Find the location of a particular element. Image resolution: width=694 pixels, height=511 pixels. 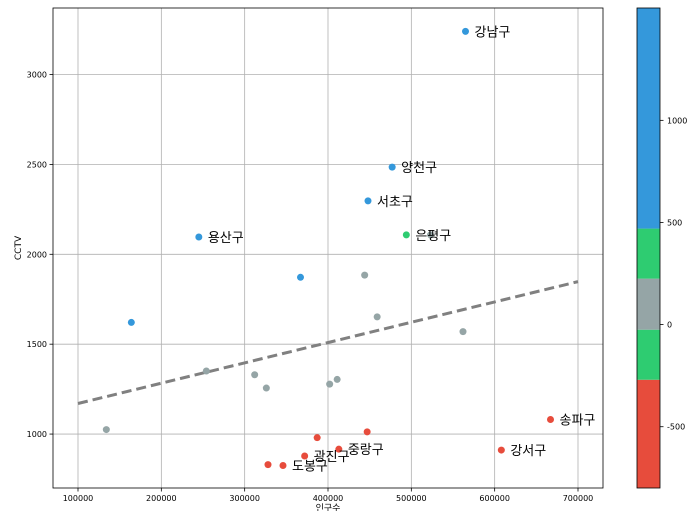

colorbar-frame is located at coordinates (648, 248).